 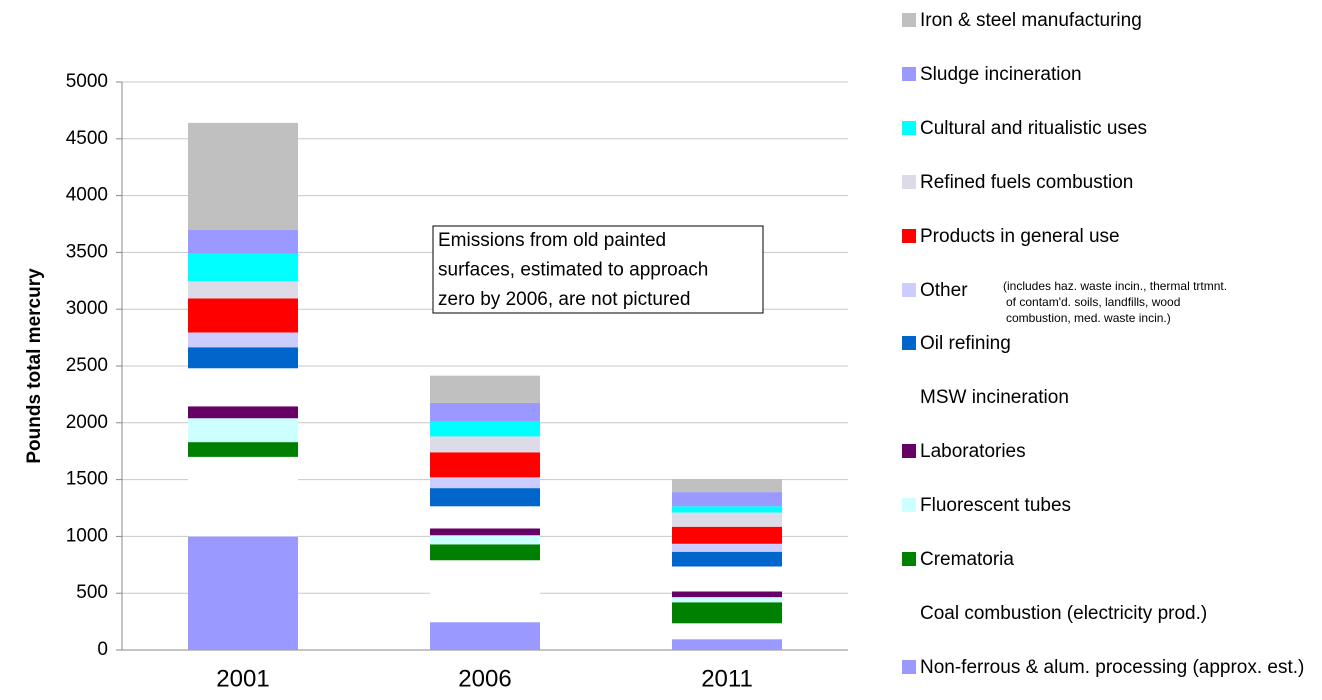 I want to click on x-tick-label: 2011, so click(x=727, y=678).